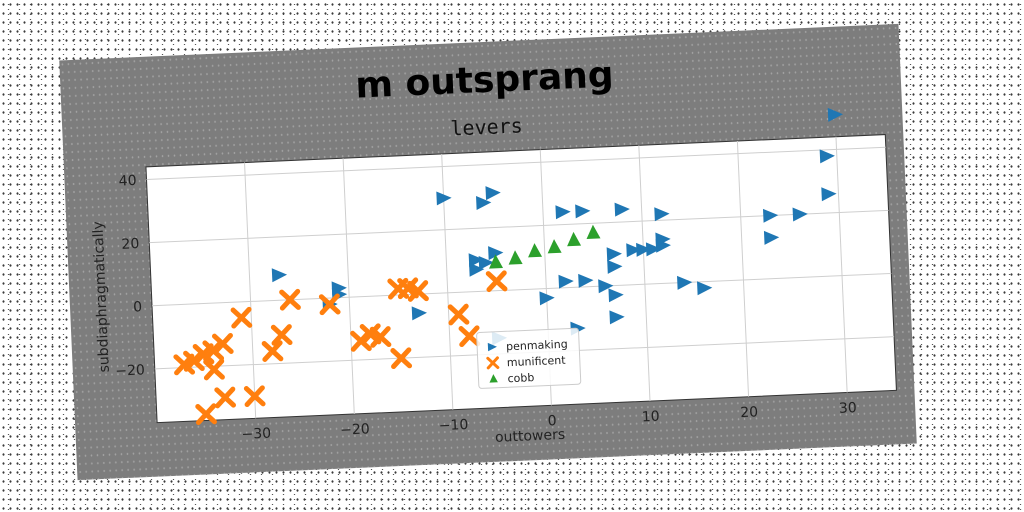 Image resolution: width=1024 pixels, height=512 pixels. What do you see at coordinates (127, 181) in the screenshot?
I see `y-tick-label: 40` at bounding box center [127, 181].